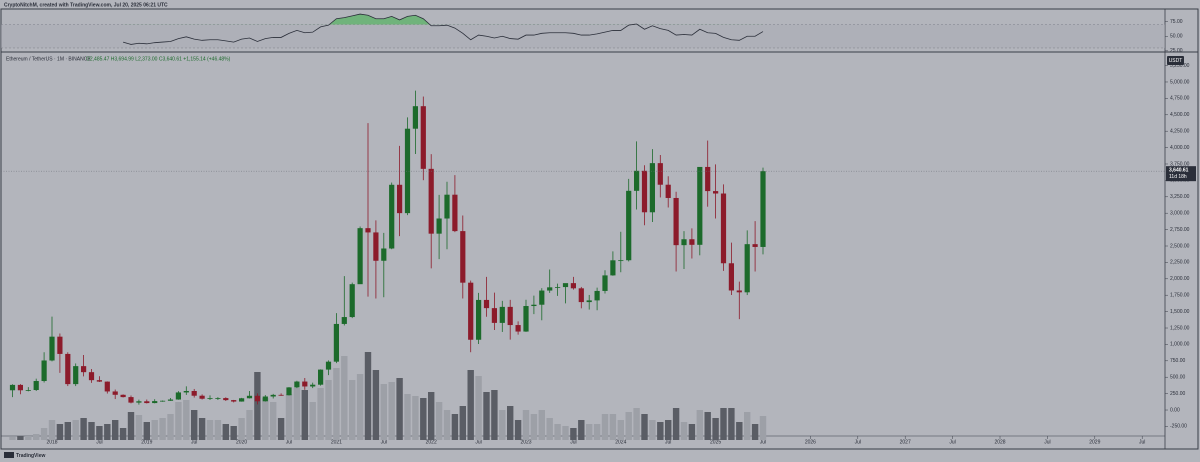 The image size is (1200, 462). I want to click on rsi-tick-label: 25.00, so click(1176, 51).